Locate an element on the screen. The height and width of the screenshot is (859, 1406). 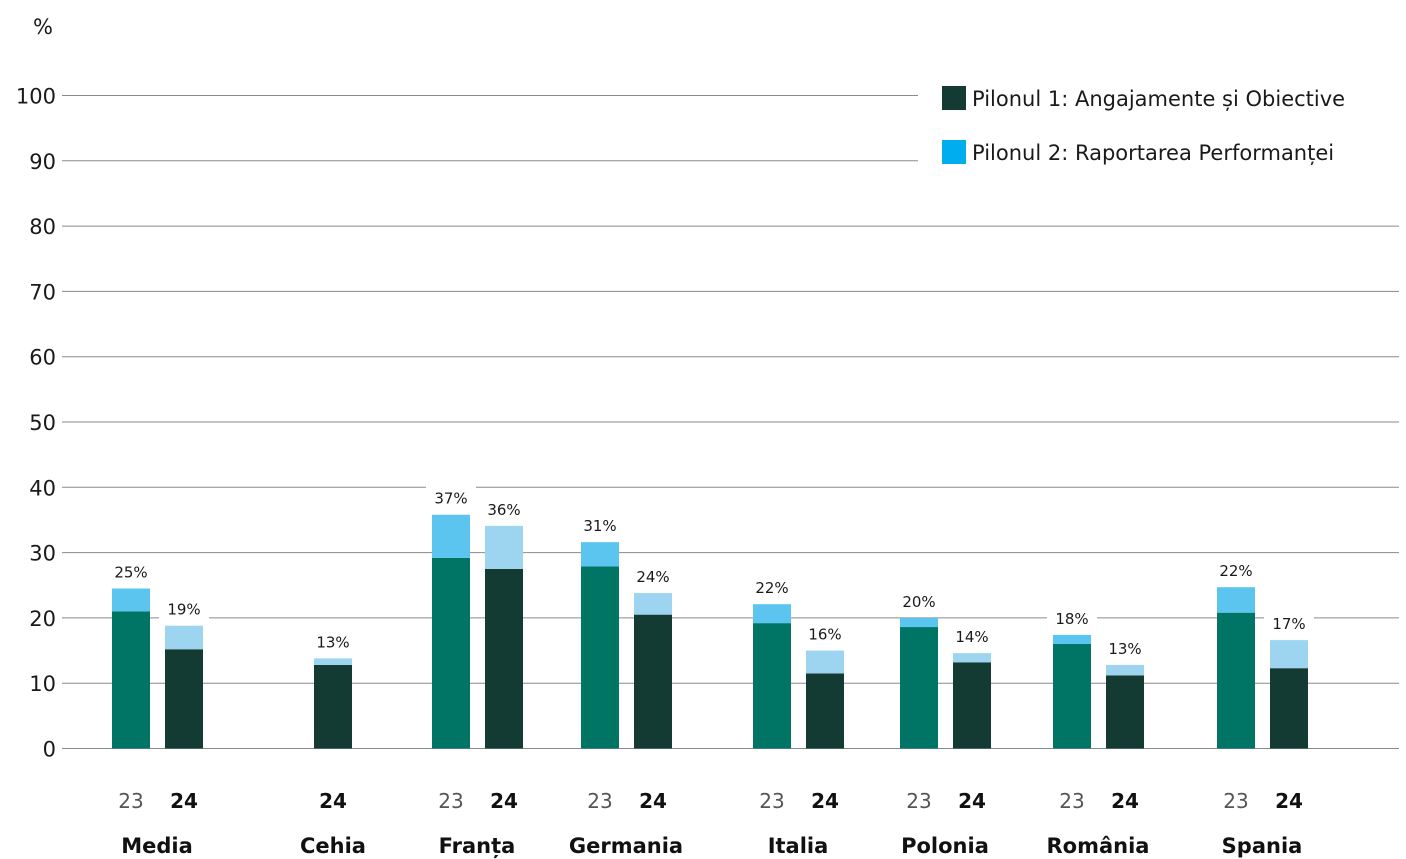
y-tick-label: 100 is located at coordinates (36, 97).